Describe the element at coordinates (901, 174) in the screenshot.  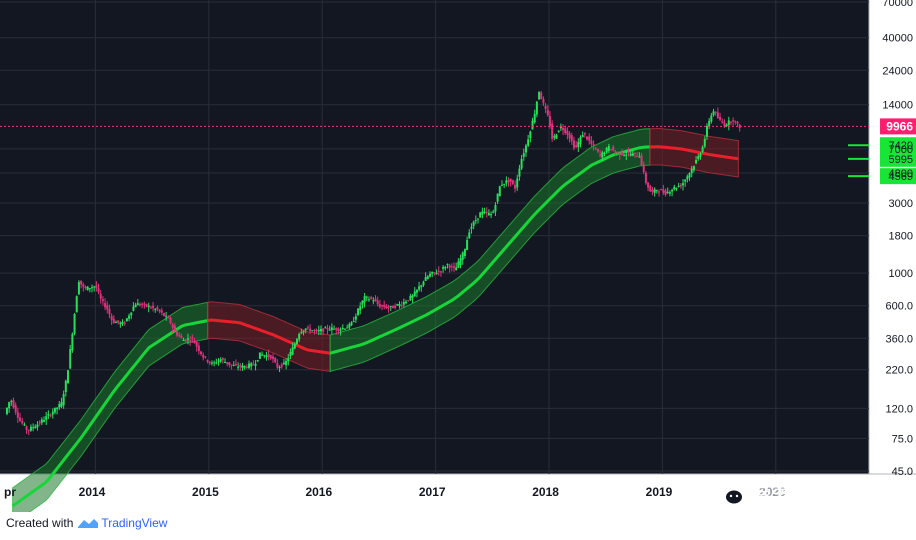
I see `y-tick-label: 4800` at that location.